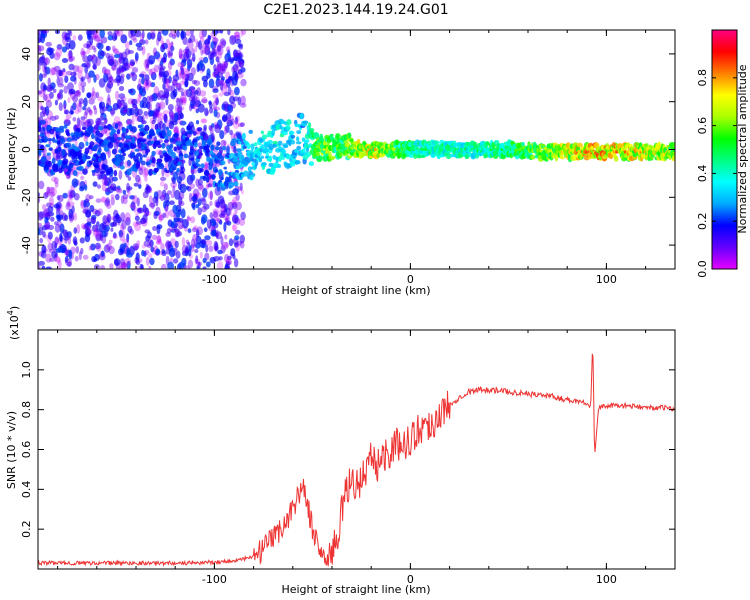  I want to click on snr-y-tick: 1.0, so click(347, 370).